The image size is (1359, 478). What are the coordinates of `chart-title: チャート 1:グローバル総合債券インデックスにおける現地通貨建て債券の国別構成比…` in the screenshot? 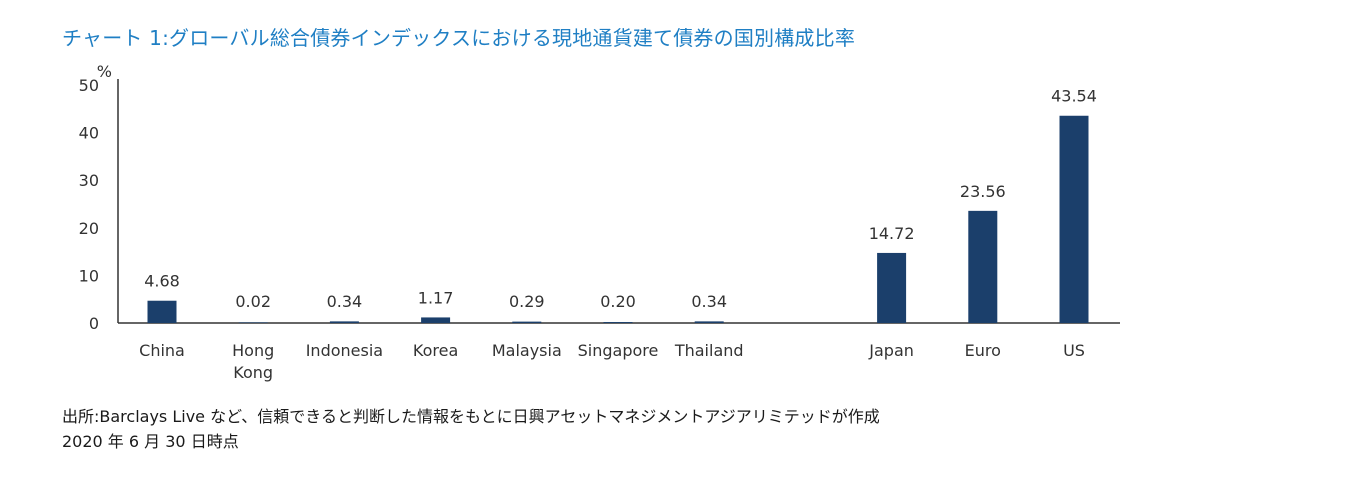 It's located at (459, 38).